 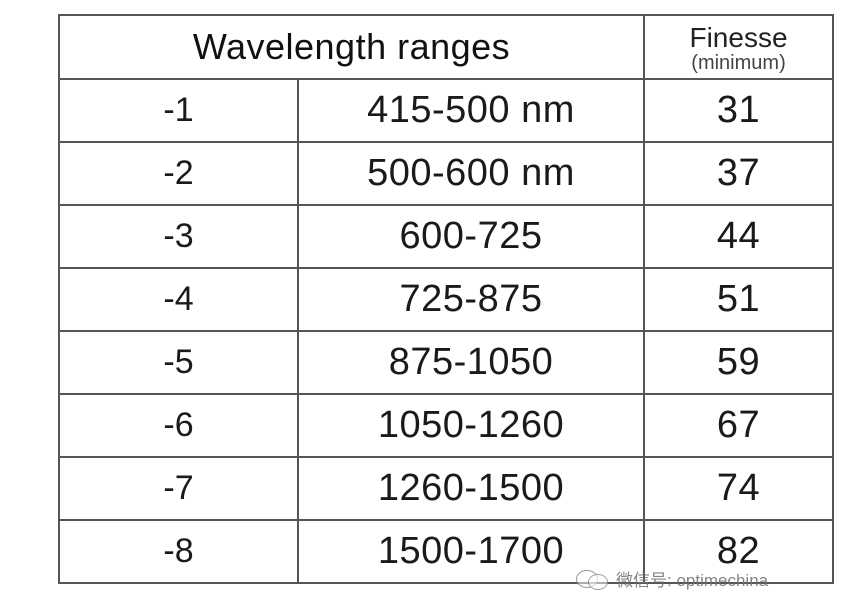 I want to click on finesse-value-cell: 37, so click(x=739, y=173).